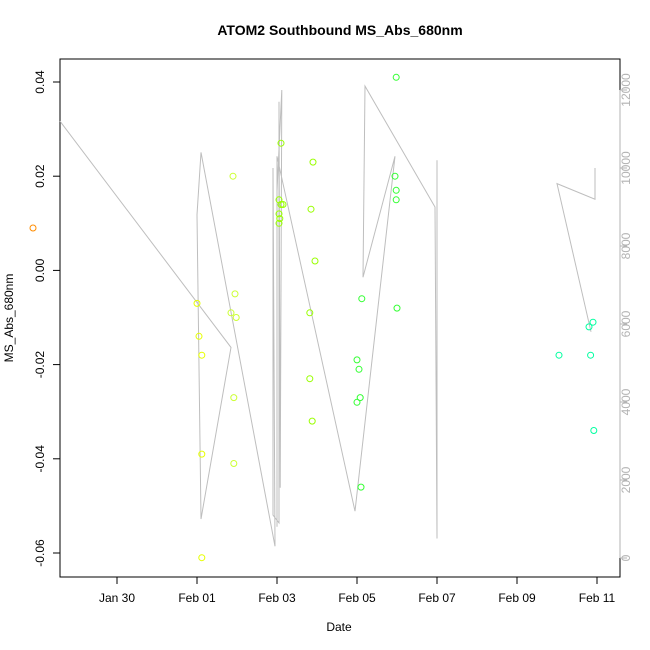  I want to click on y2-tick-label: 2000, so click(626, 479).